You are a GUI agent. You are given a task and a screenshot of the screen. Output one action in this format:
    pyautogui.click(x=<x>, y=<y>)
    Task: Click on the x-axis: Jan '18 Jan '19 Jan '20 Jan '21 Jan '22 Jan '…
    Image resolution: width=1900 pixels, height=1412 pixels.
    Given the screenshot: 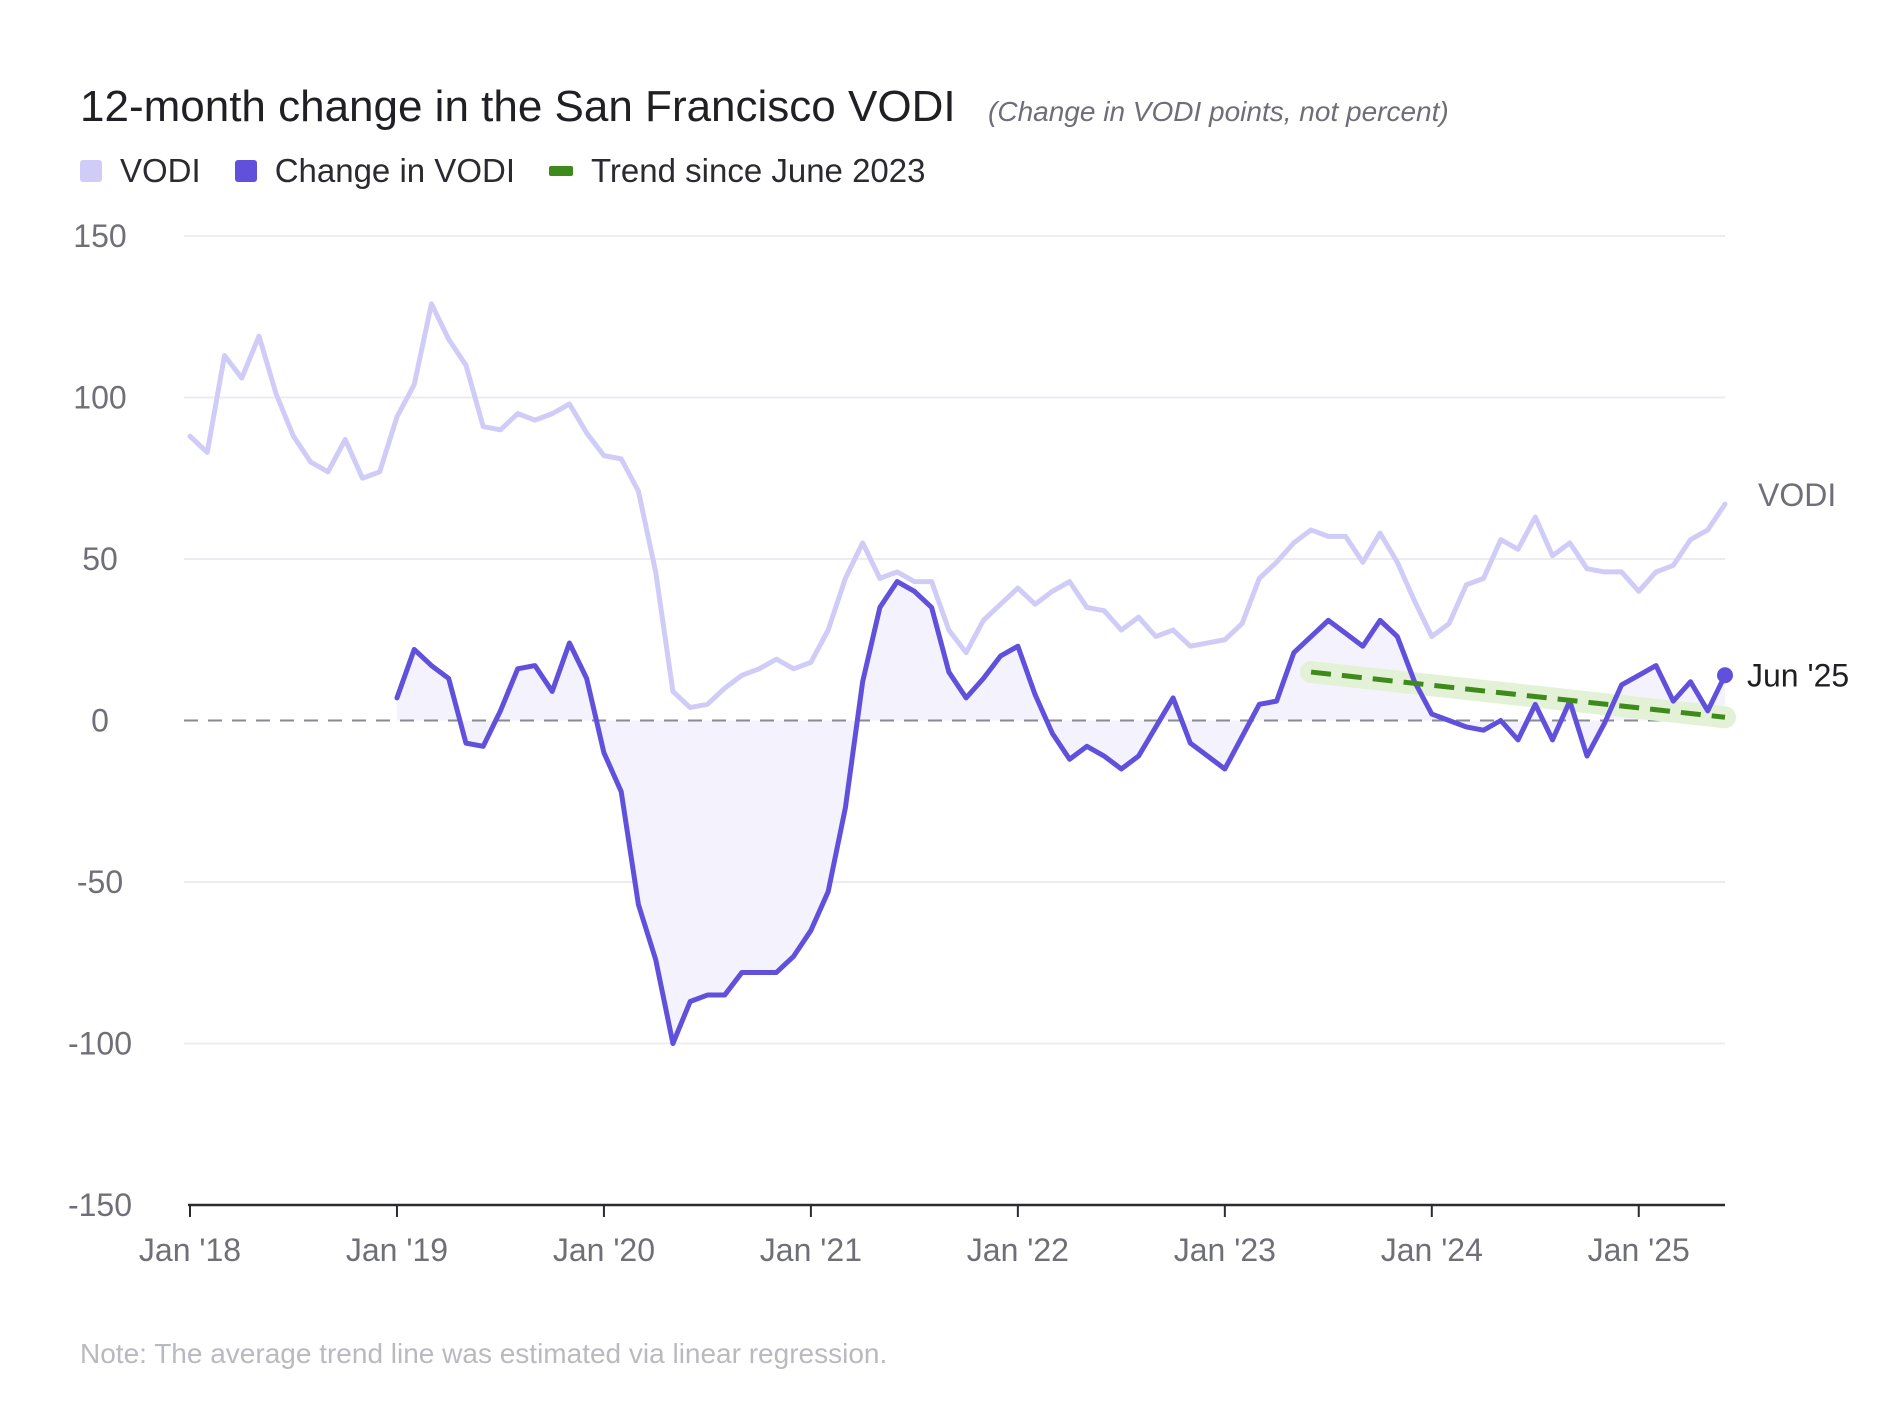 What is the action you would take?
    pyautogui.click(x=932, y=1235)
    